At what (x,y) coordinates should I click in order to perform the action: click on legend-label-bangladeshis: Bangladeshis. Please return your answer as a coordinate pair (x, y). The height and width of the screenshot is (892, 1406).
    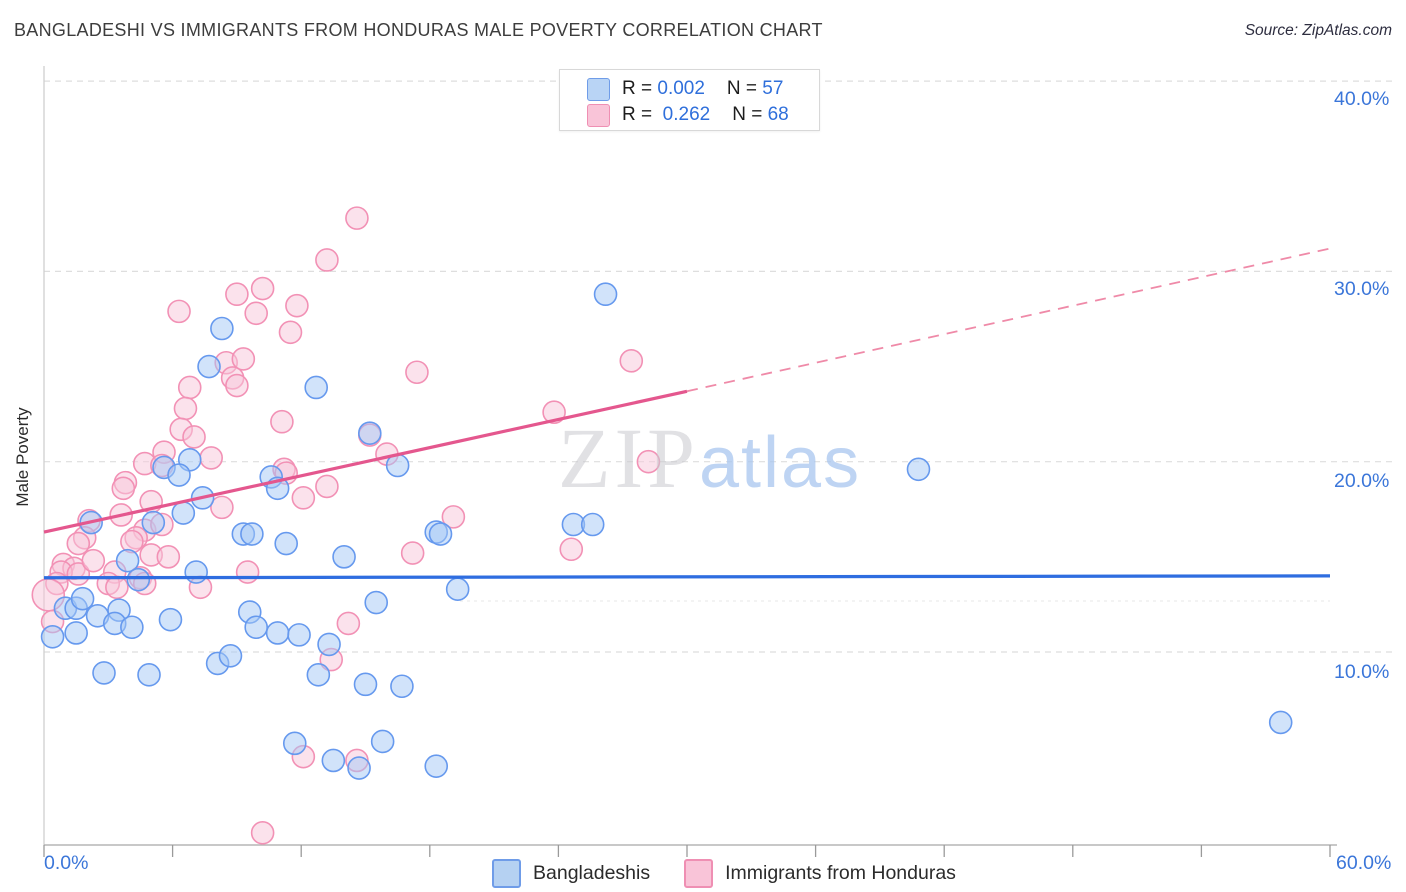
    Looking at the image, I should click on (592, 872).